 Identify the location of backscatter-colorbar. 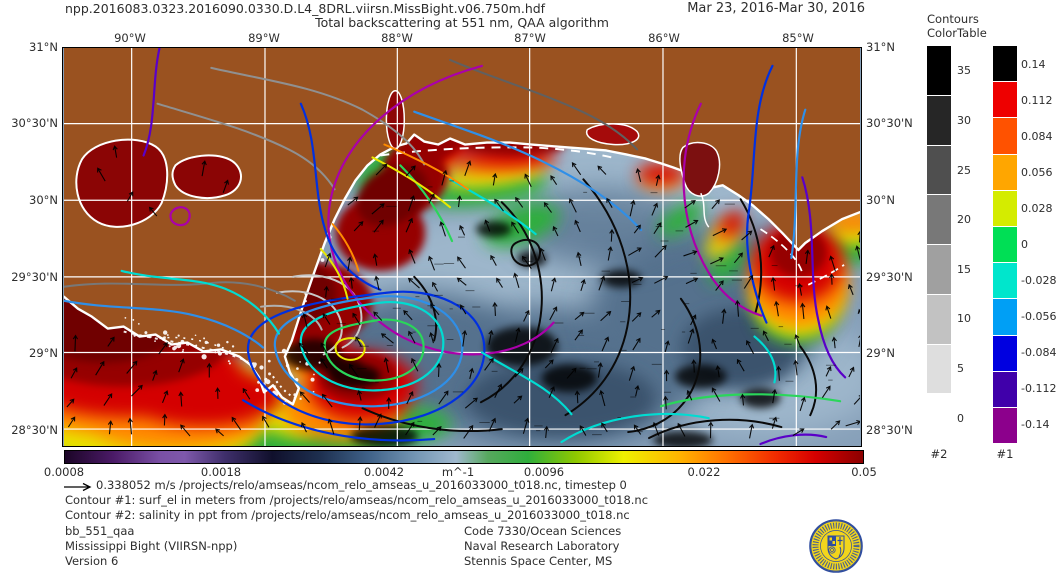
(464, 457).